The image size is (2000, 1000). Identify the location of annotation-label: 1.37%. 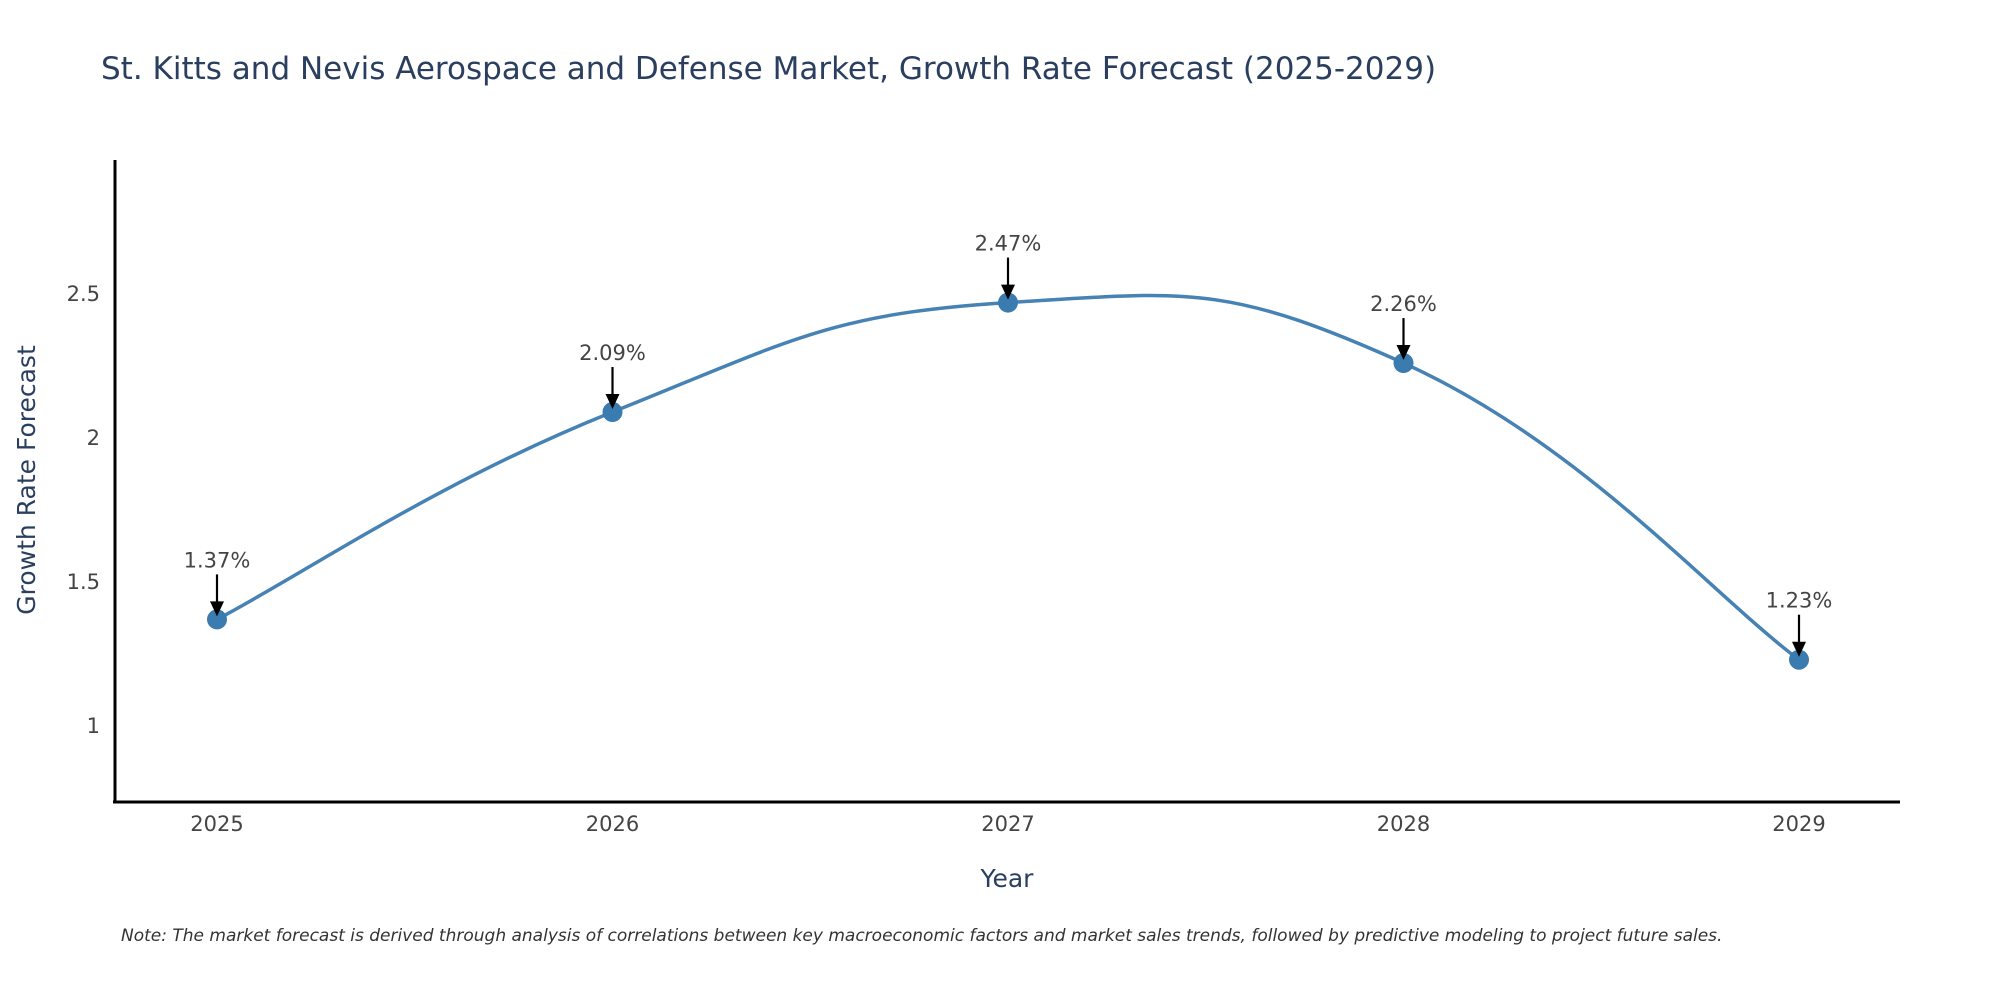
(217, 560).